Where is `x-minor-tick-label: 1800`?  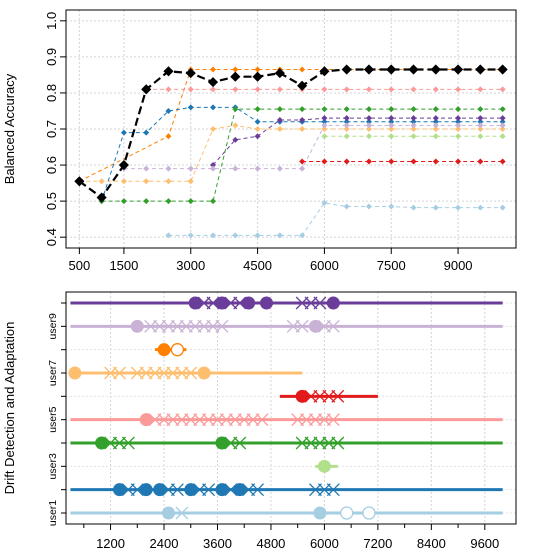
x-minor-tick-label: 1800 is located at coordinates (137, 543).